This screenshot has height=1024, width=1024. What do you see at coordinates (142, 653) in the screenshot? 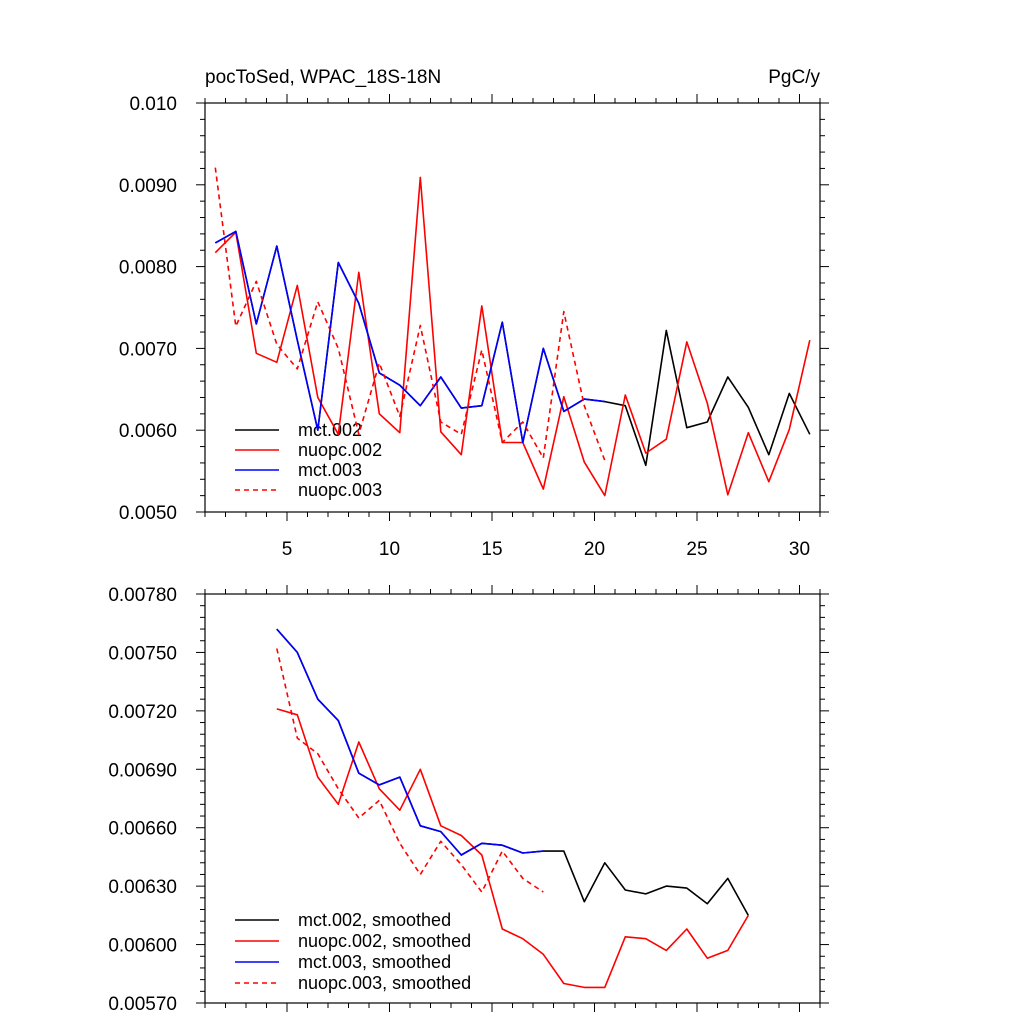
I see `y-tick-label: 0.00750` at bounding box center [142, 653].